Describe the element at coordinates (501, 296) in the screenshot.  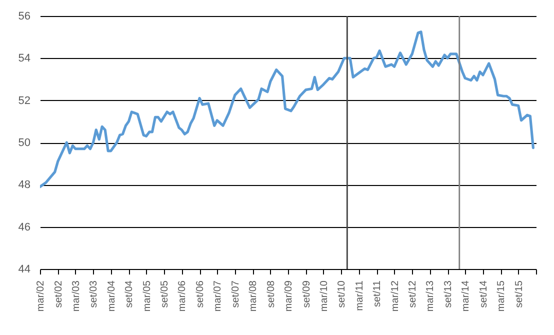
I see `x-tick-label: mar/15` at that location.